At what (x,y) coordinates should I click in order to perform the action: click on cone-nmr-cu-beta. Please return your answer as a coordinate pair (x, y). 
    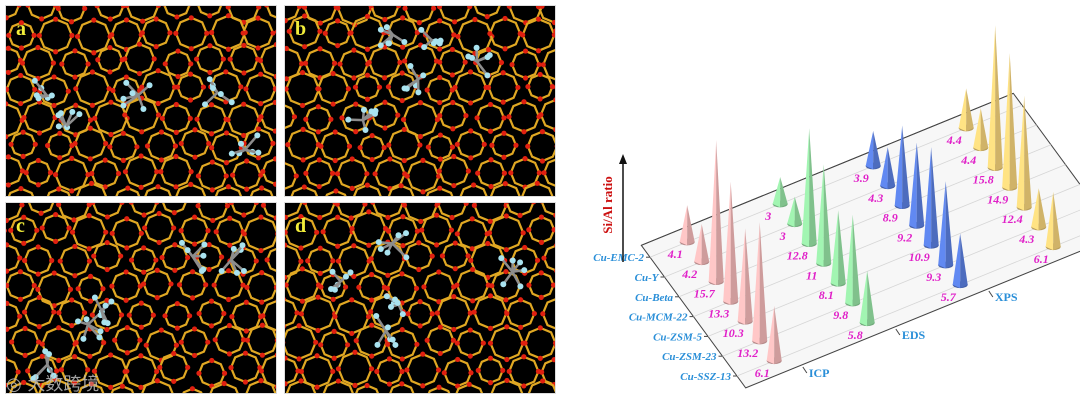
    Looking at the image, I should click on (995, 98).